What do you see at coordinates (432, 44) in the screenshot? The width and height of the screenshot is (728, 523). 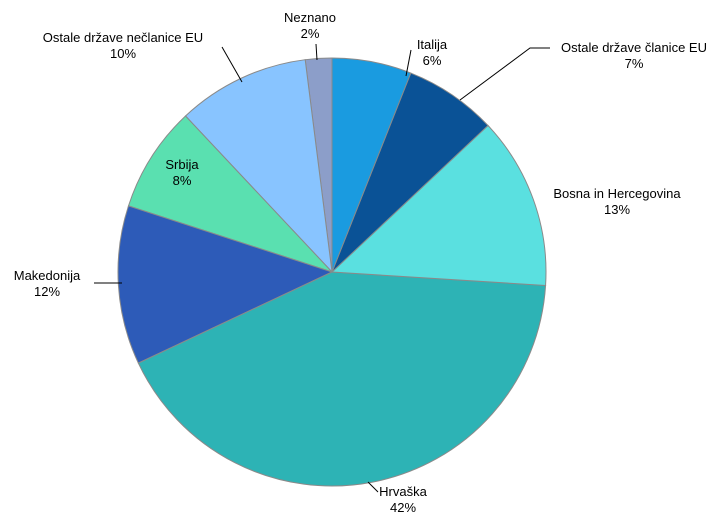 I see `label-name: Italija` at bounding box center [432, 44].